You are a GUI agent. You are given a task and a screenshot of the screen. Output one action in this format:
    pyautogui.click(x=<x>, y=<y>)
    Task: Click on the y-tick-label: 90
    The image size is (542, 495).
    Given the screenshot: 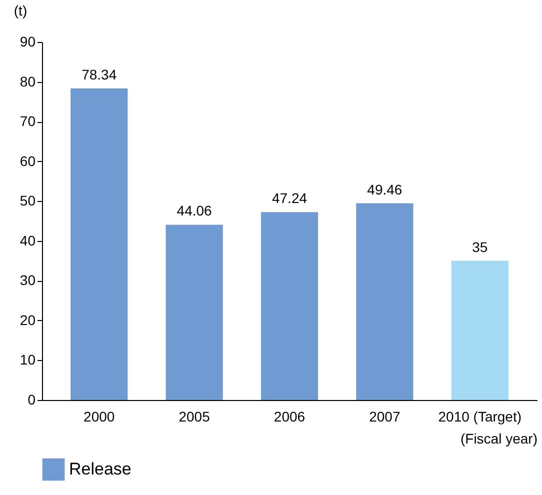 What is the action you would take?
    pyautogui.click(x=28, y=42)
    